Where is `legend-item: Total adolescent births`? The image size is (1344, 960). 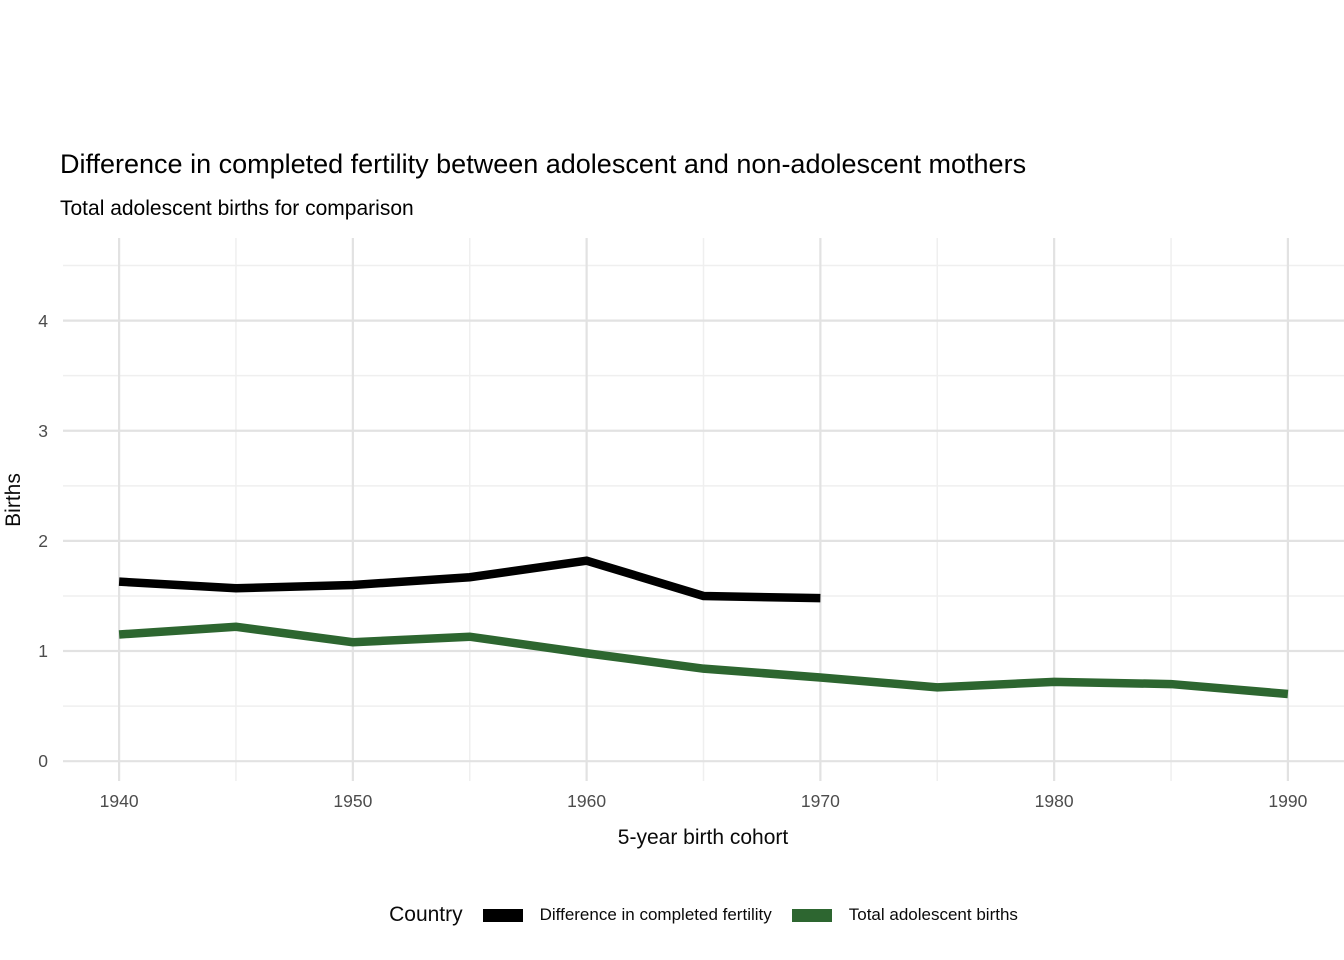
legend-item: Total adolescent births is located at coordinates (904, 915).